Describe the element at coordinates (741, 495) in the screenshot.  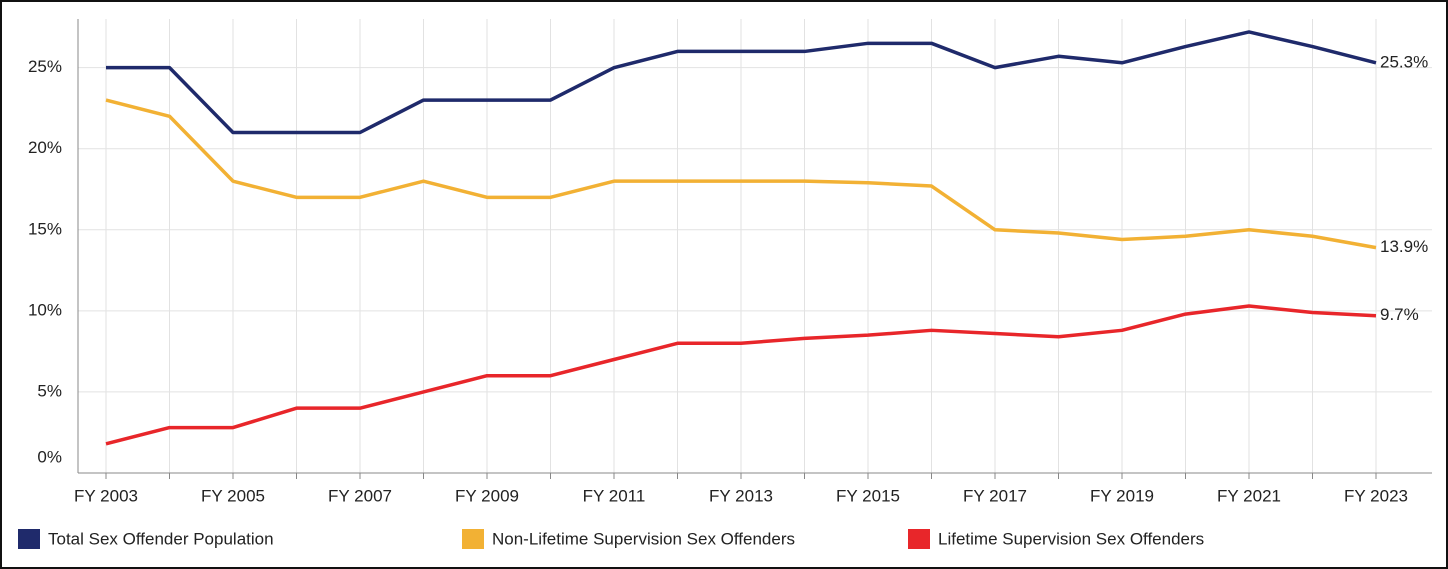
I see `x-tick-label: FY 2013` at that location.